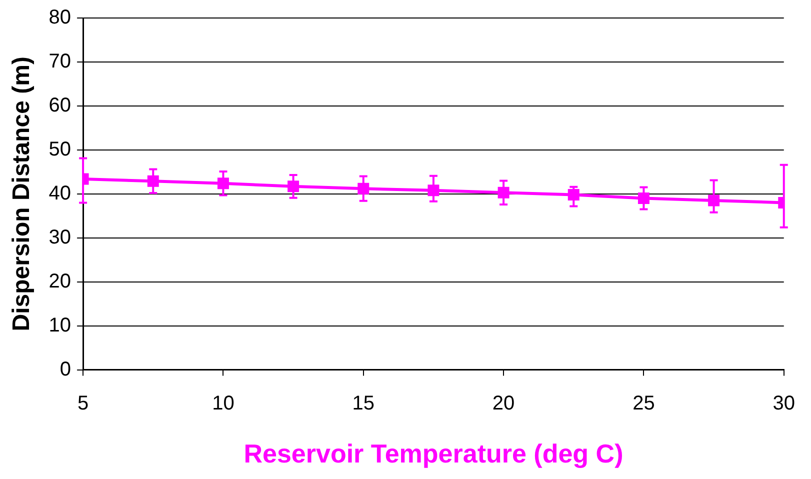  What do you see at coordinates (643, 403) in the screenshot?
I see `x-tick-label: 25` at bounding box center [643, 403].